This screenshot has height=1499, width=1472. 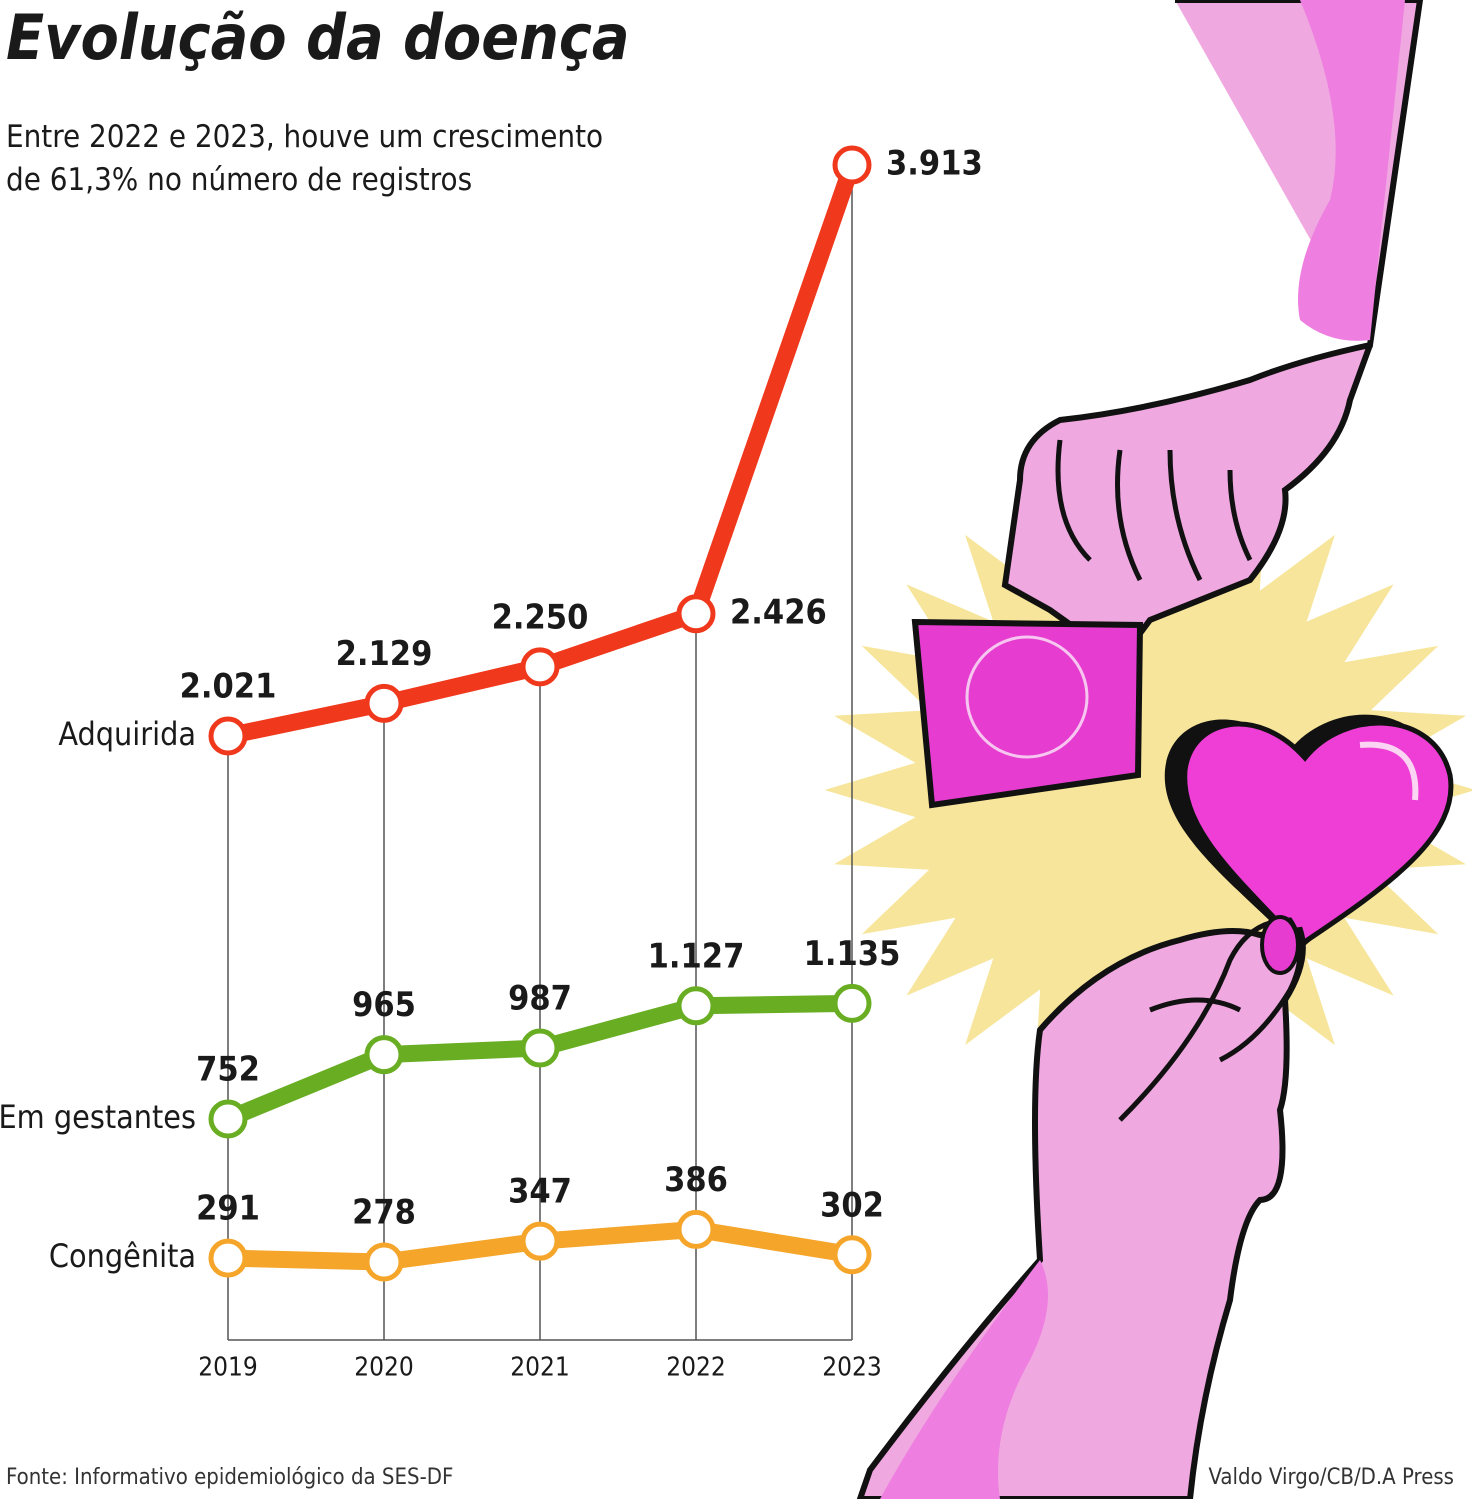 I want to click on lower-arm-shadow, so click(x=964, y=1379).